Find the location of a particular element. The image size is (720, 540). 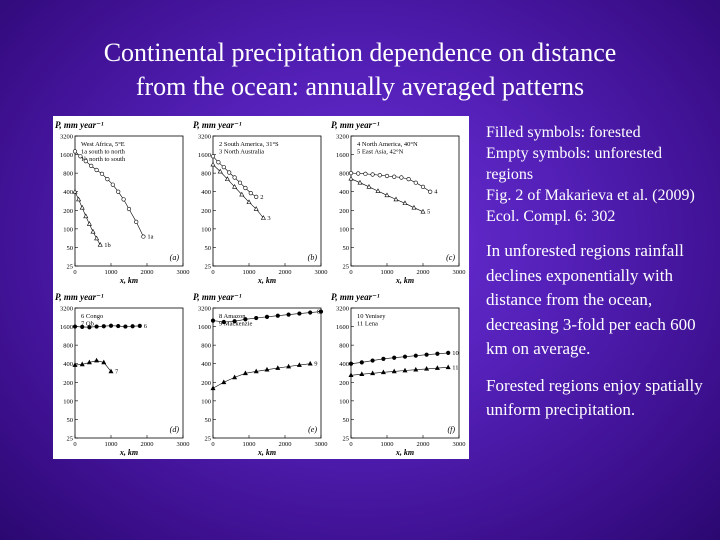

series-label: 1b is located at coordinates (107, 245).